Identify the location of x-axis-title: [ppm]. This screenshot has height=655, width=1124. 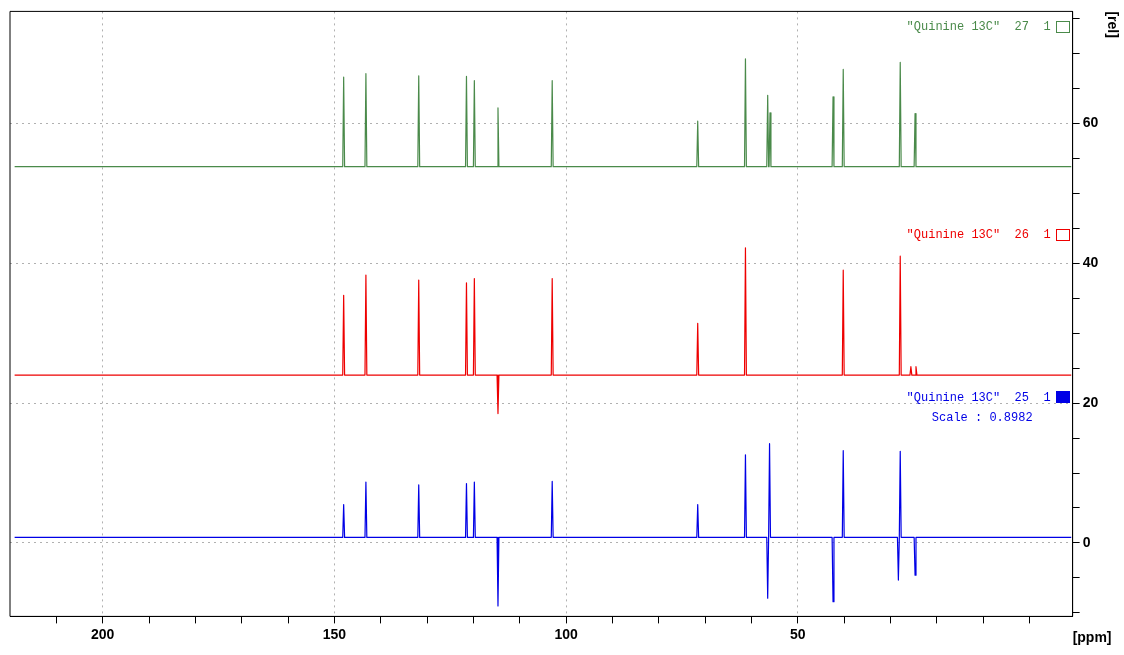
(1092, 637).